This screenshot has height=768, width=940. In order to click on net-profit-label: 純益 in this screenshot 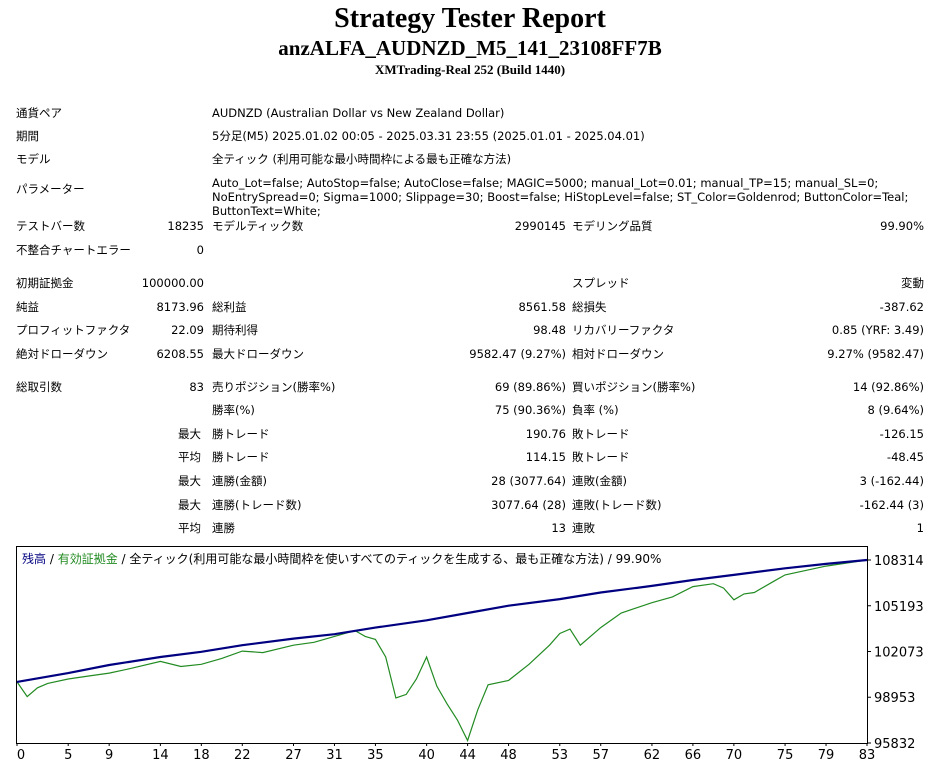, I will do `click(27, 307)`.